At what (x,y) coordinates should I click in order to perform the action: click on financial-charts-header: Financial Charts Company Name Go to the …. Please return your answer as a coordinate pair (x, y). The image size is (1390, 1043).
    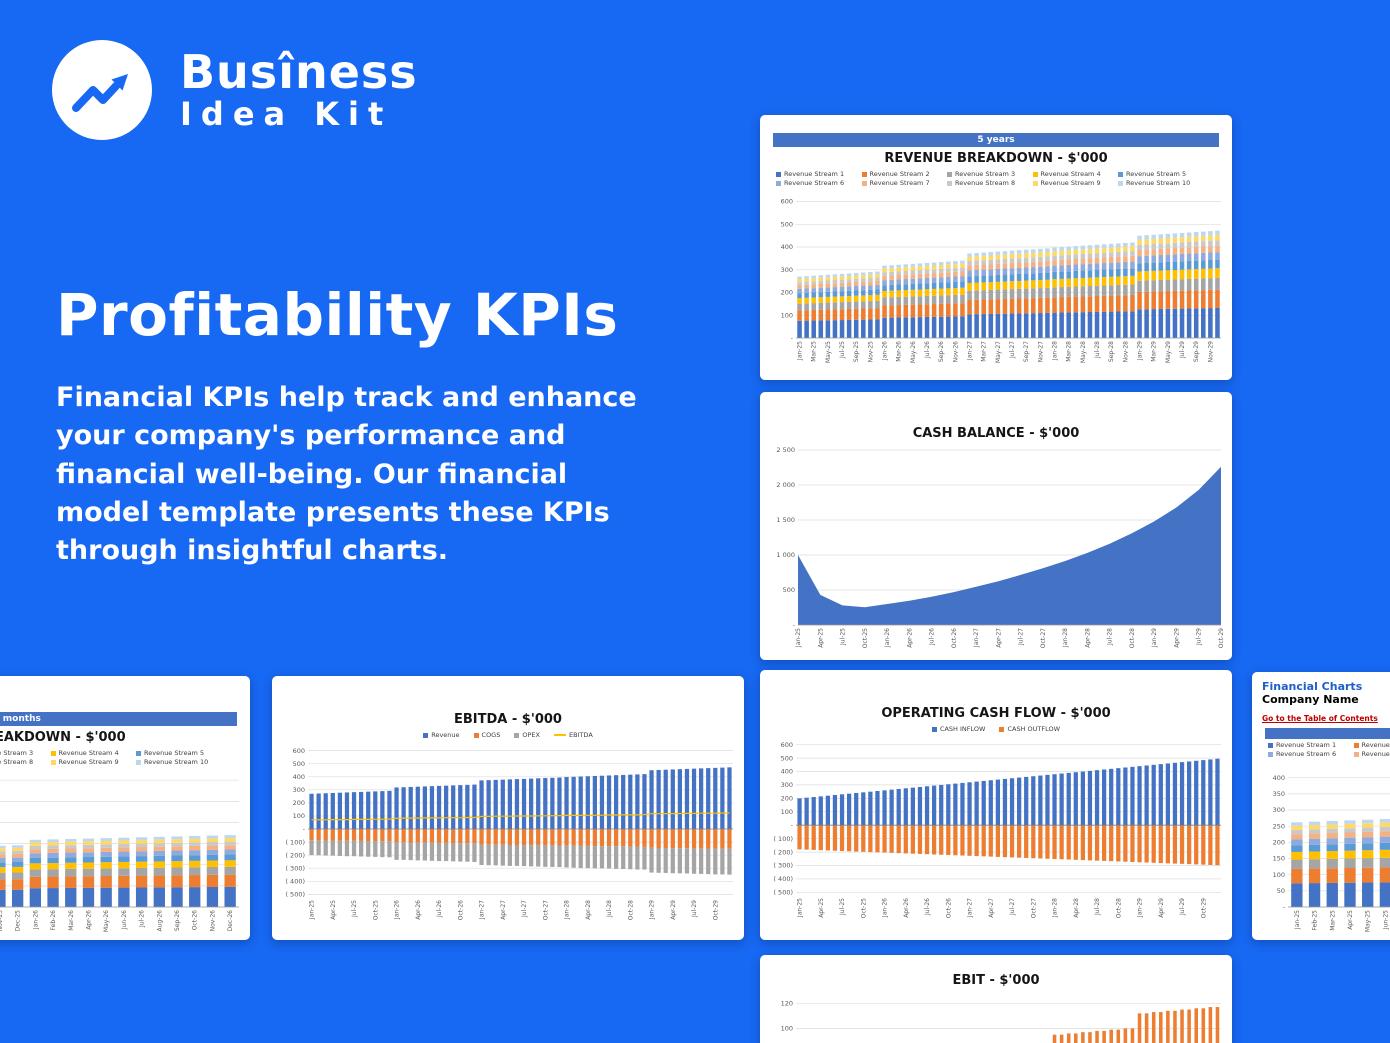
    Looking at the image, I should click on (1324, 703).